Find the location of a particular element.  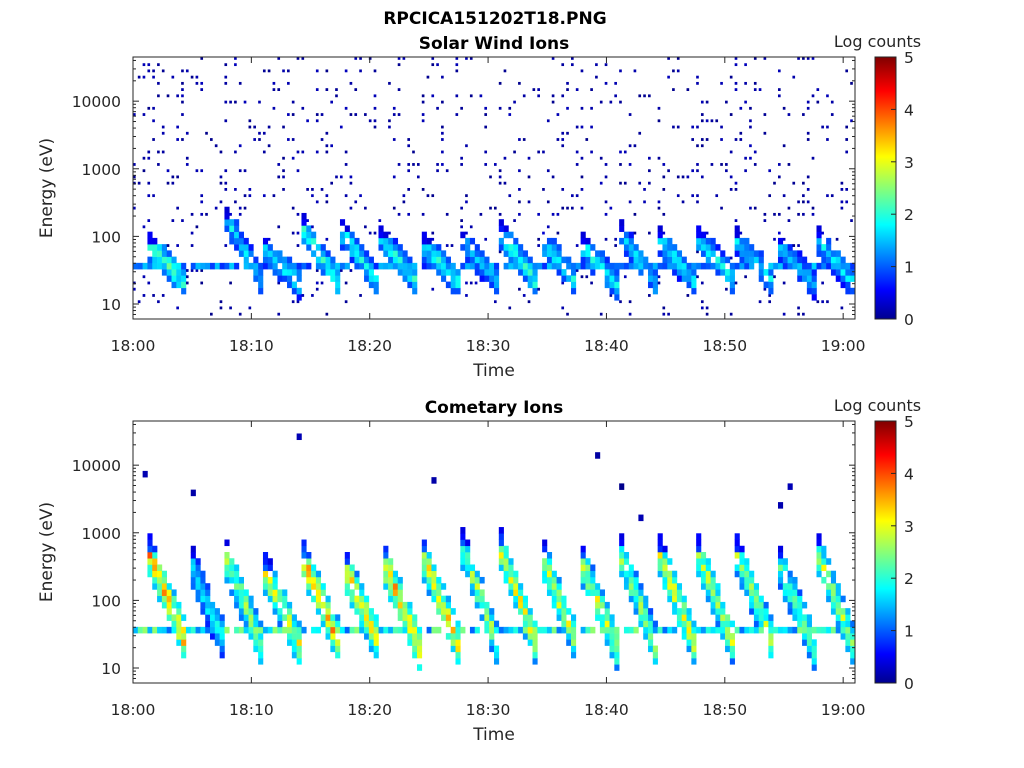

colorbar-tick-label: 3 is located at coordinates (909, 163).